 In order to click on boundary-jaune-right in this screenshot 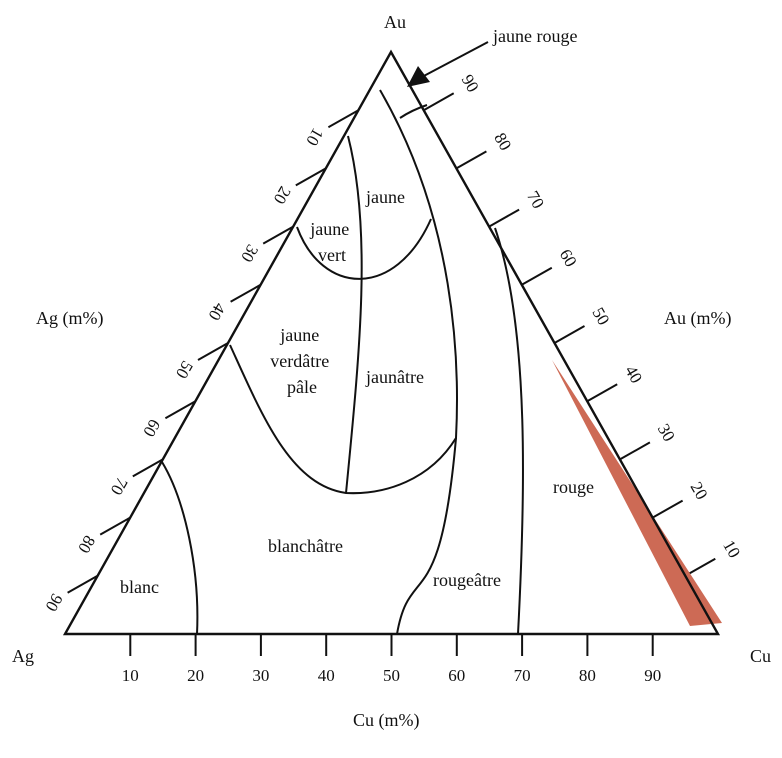, I will do `click(418, 362)`.